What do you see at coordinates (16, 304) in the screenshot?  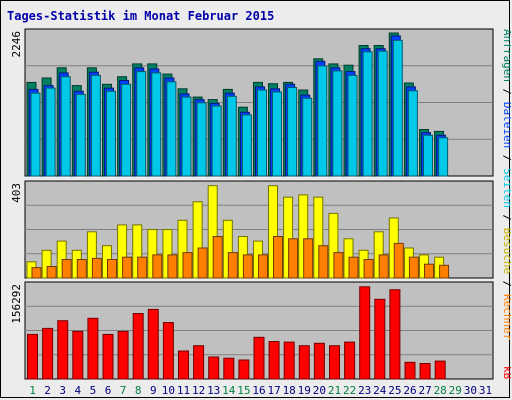 I see `y-max-label: 156292` at bounding box center [16, 304].